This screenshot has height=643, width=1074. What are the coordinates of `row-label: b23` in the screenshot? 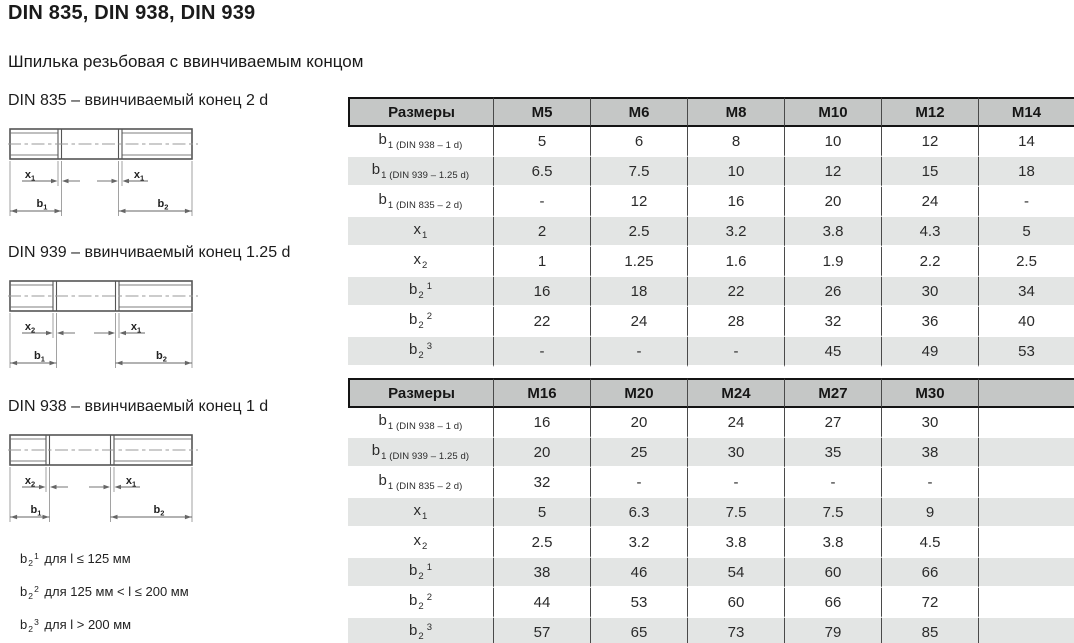 It's located at (420, 352).